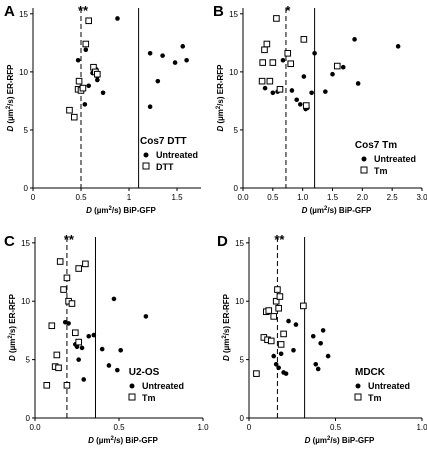 This screenshot has height=455, width=427. I want to click on x-tick-label: 0, so click(33, 197).